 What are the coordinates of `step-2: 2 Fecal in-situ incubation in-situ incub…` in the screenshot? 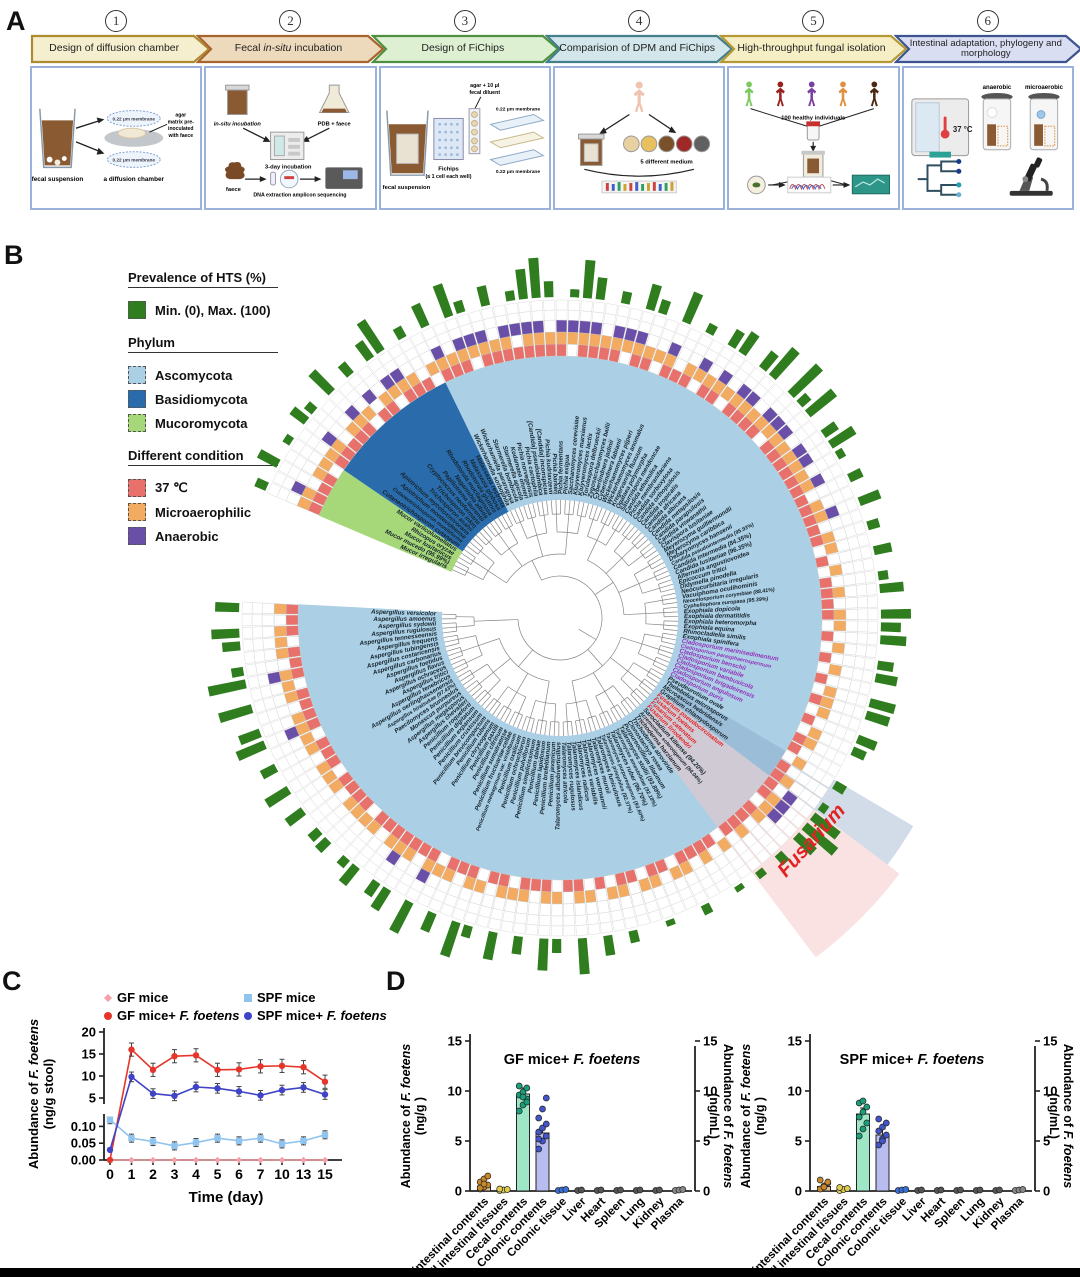 It's located at (291, 109).